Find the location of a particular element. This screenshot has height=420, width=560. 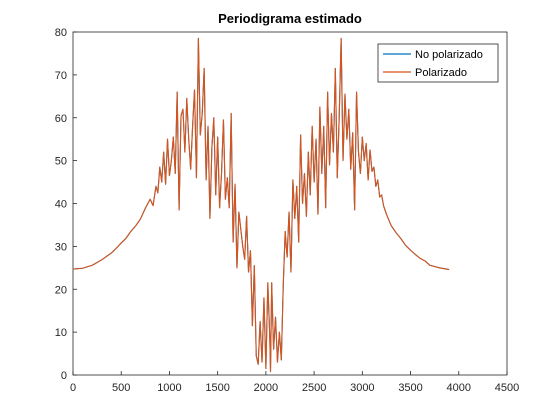

x-tick-label: 3000 is located at coordinates (362, 388).